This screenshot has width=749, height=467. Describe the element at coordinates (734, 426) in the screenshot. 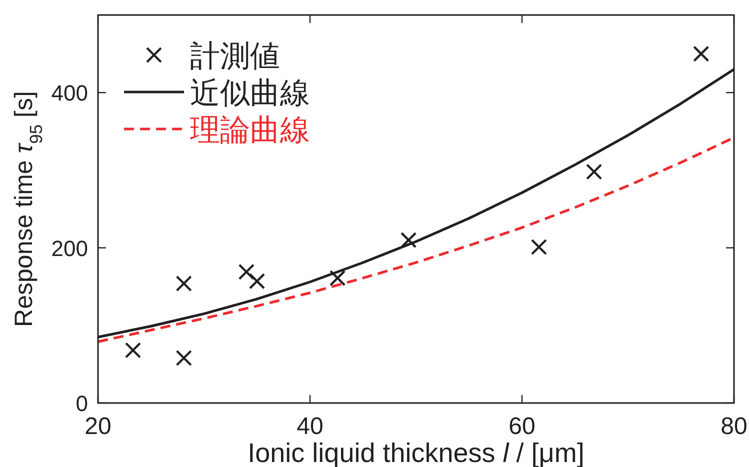

I see `x-tick-label: 80` at that location.